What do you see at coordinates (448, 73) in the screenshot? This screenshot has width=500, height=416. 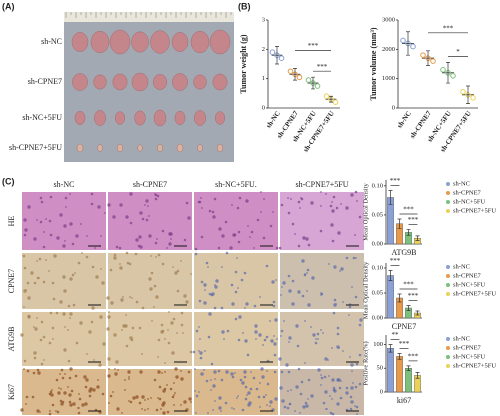 I see `error-bar` at bounding box center [448, 73].